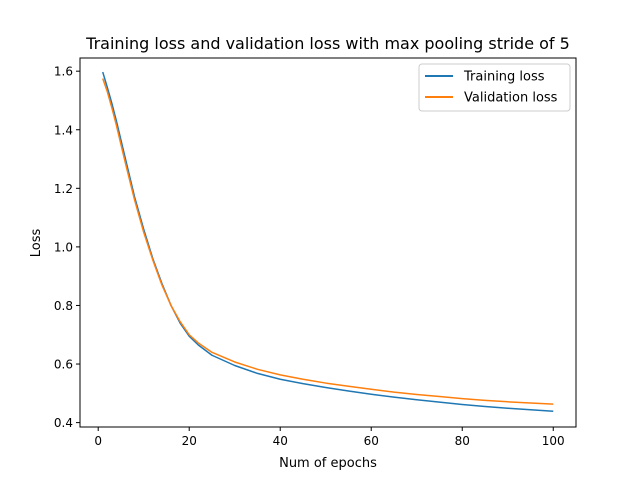 This screenshot has width=640, height=480. What do you see at coordinates (63, 365) in the screenshot?
I see `y-tick-label: 0.6` at bounding box center [63, 365].